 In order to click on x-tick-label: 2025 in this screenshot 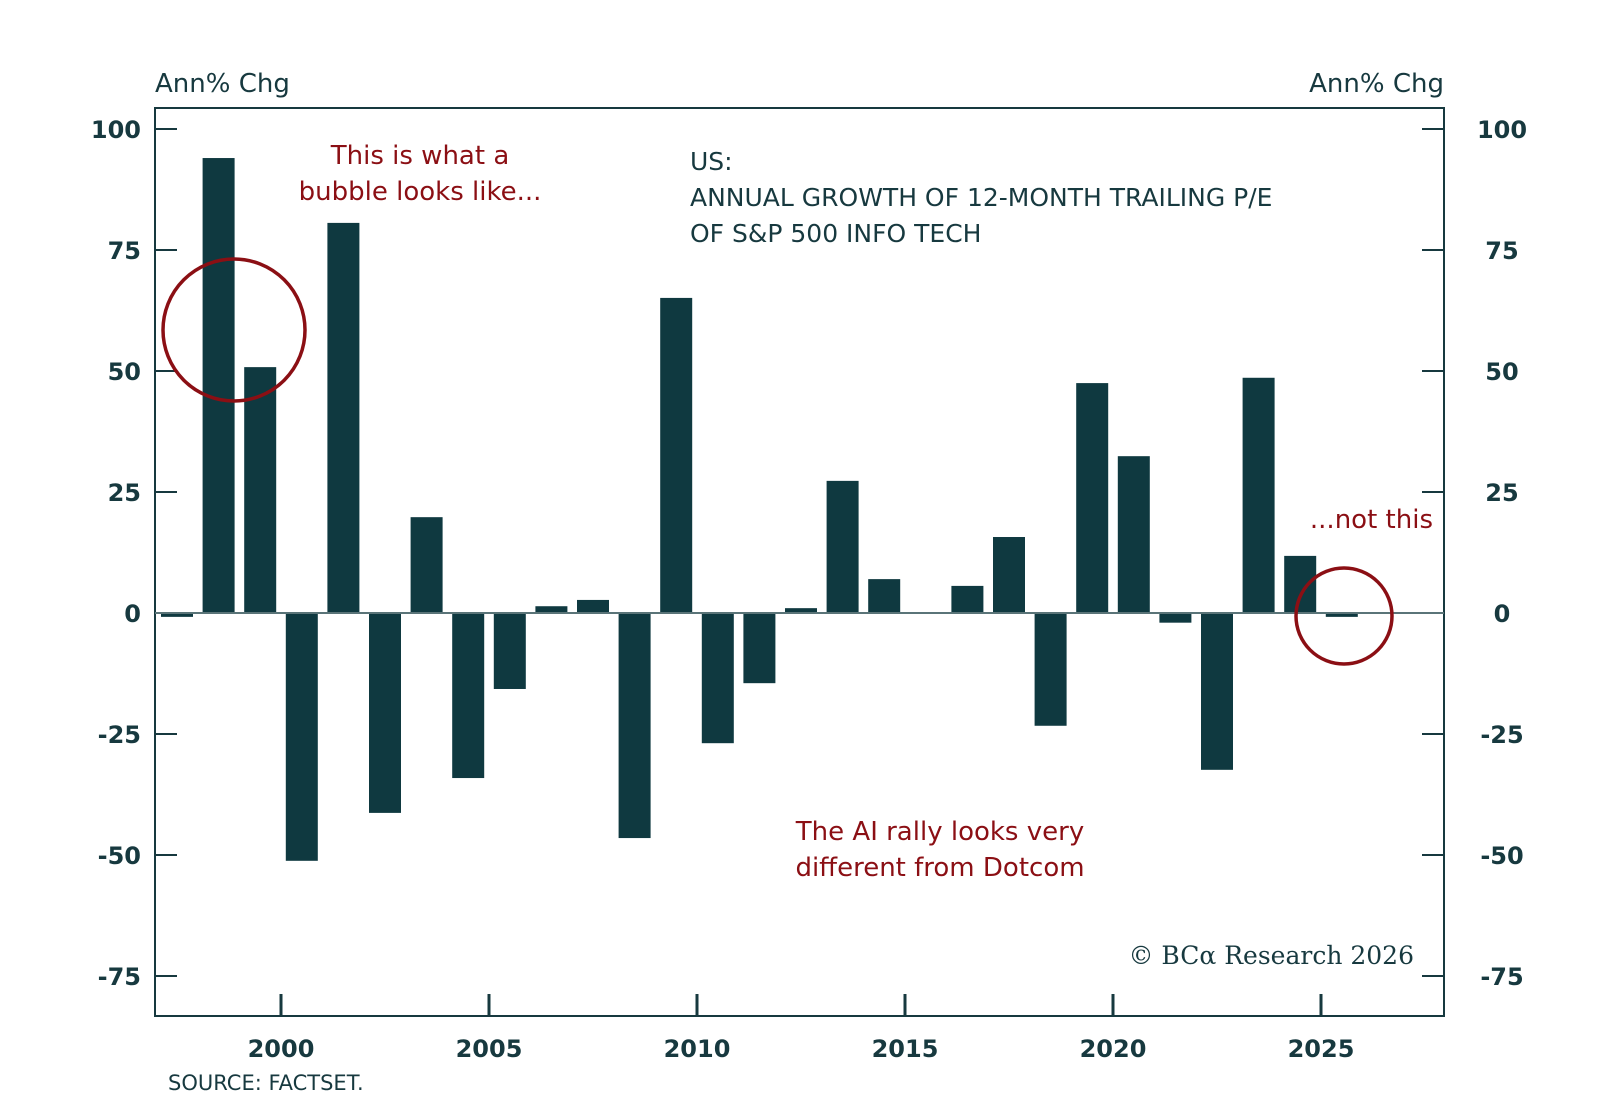, I will do `click(1321, 1049)`.